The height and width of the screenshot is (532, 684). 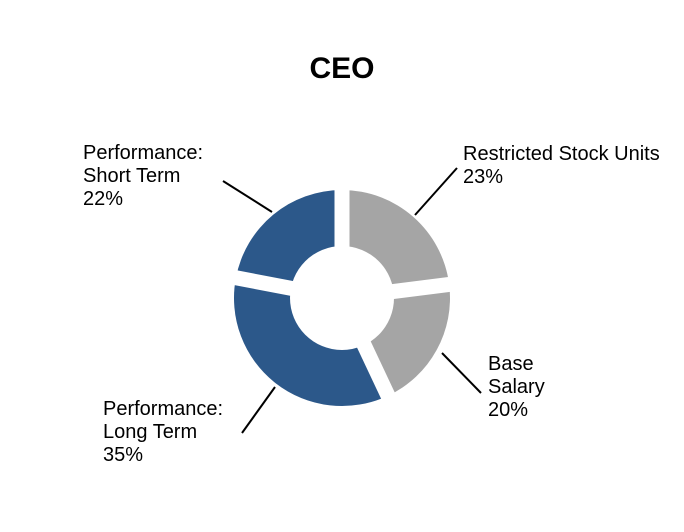 I want to click on chart-title: CEO, so click(x=342, y=68).